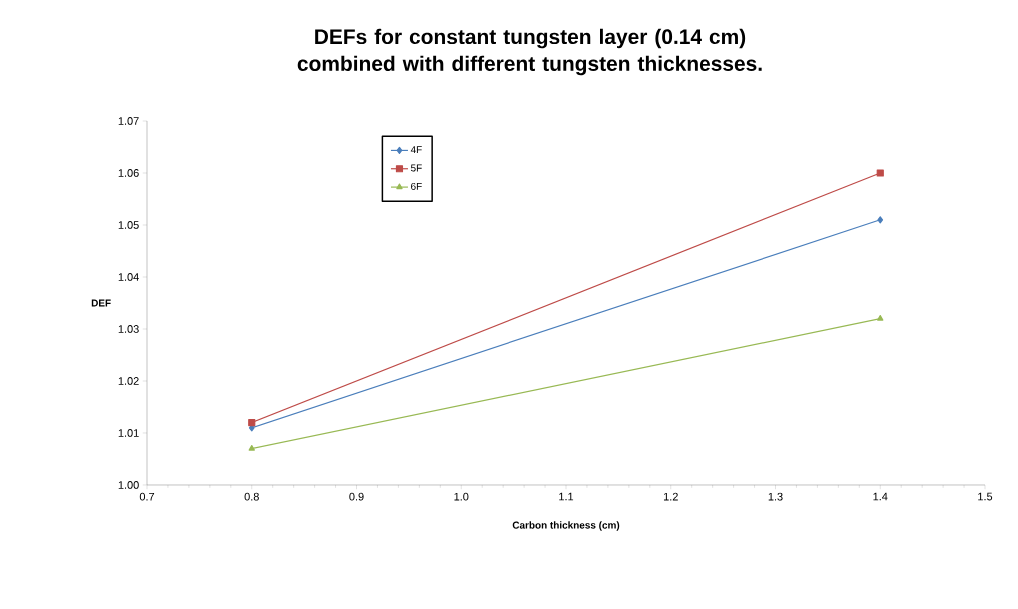 This screenshot has width=1018, height=609. I want to click on legend-label: 5F, so click(416, 168).